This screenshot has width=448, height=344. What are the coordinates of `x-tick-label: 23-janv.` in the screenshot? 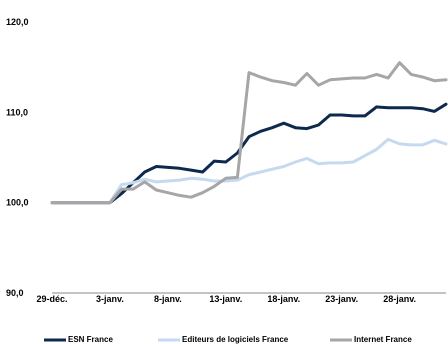 It's located at (341, 299).